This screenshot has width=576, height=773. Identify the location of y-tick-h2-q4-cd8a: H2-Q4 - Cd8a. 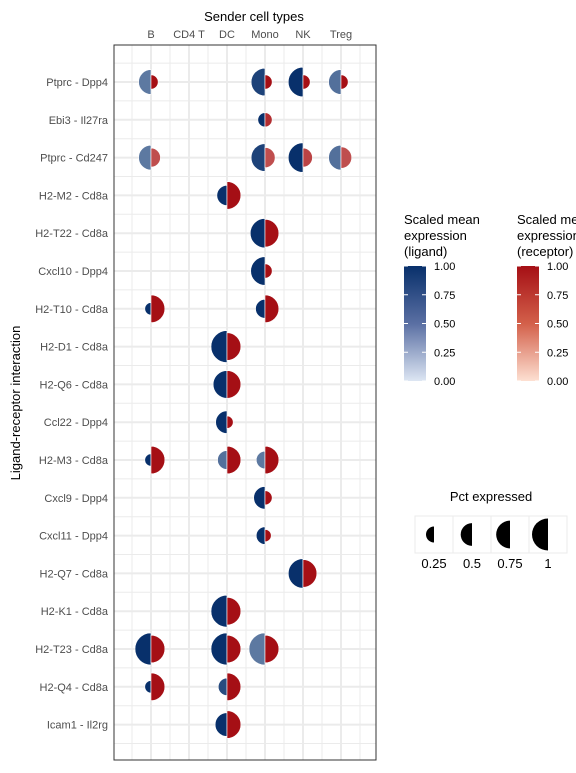
(74, 688).